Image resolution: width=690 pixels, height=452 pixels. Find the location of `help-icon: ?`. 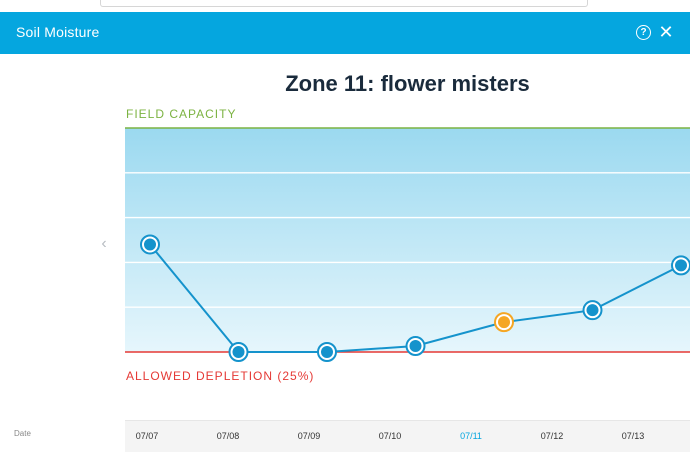

help-icon: ? is located at coordinates (643, 32).